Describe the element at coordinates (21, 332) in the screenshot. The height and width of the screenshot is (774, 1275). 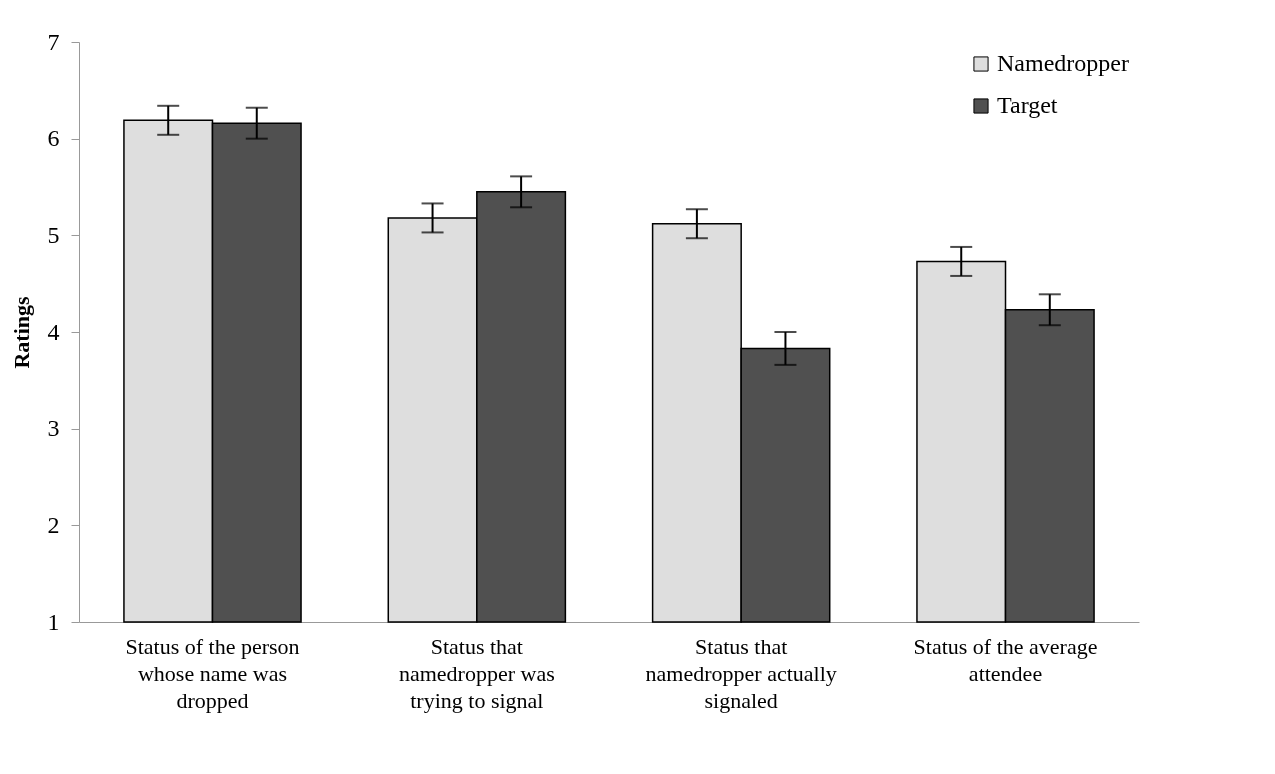
I see `y-axis-title: Ratings` at that location.